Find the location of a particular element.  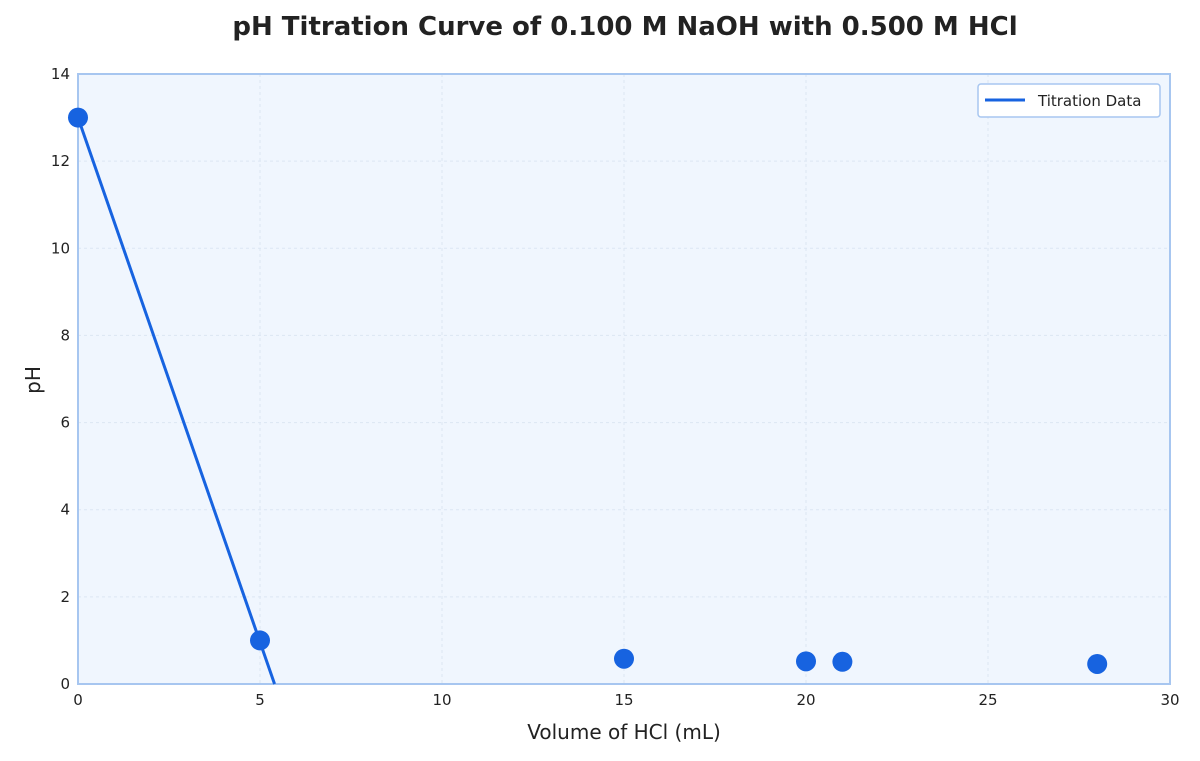

y-axis-label: pH is located at coordinates (33, 380).